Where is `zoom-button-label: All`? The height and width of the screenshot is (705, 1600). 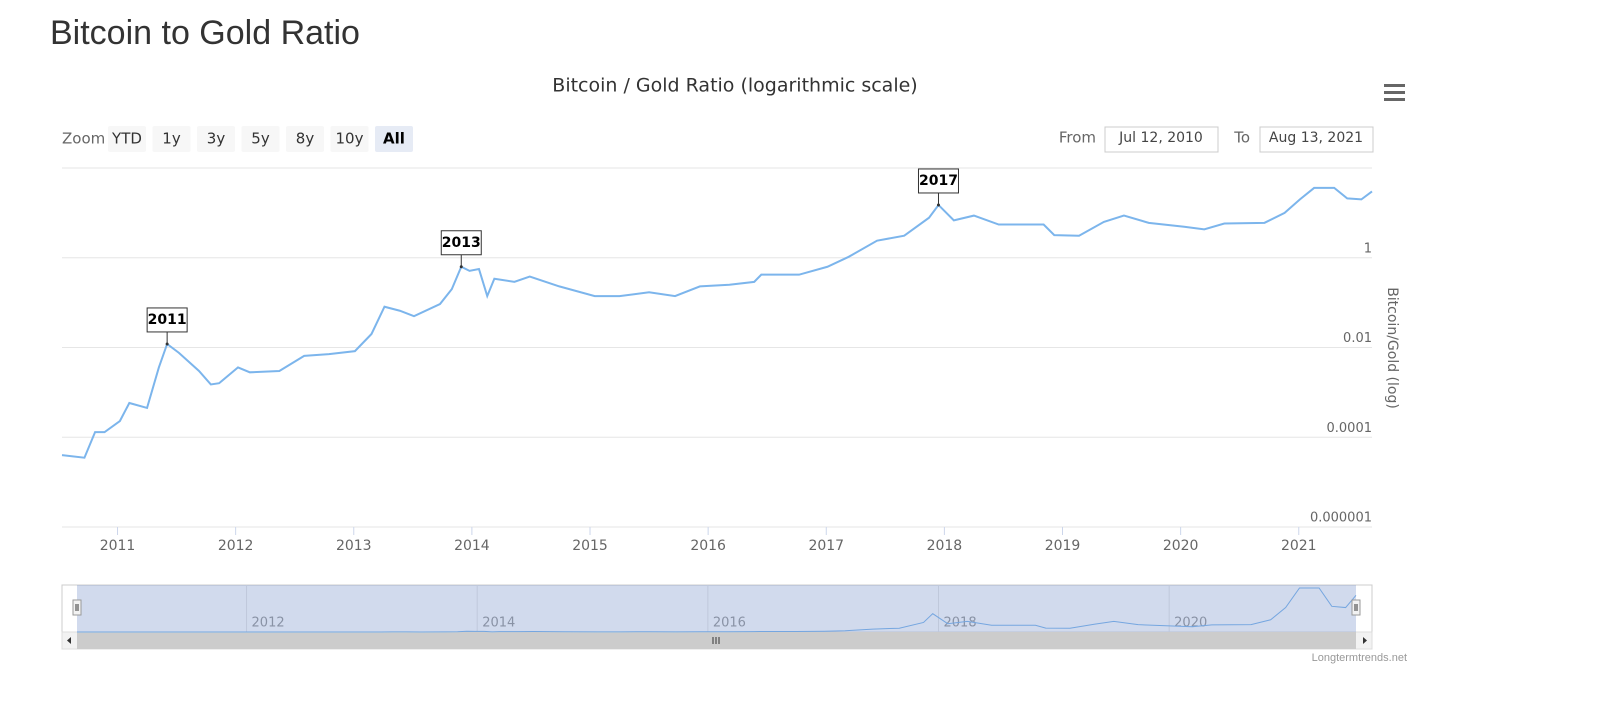 zoom-button-label: All is located at coordinates (394, 139).